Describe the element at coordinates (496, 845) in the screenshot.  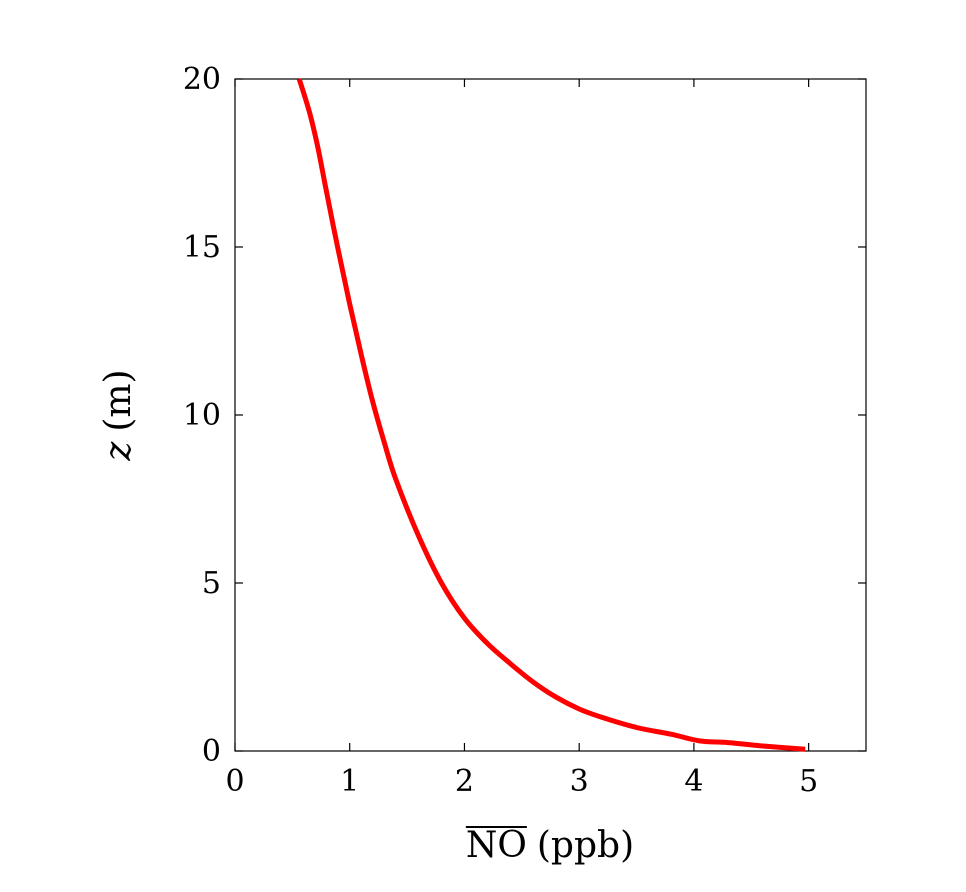
I see `x-axis-label-main: NO` at that location.